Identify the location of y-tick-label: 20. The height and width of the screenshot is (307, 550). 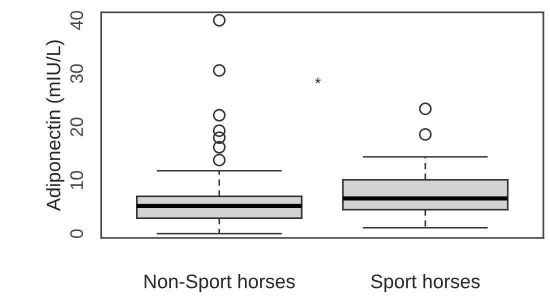
(77, 127).